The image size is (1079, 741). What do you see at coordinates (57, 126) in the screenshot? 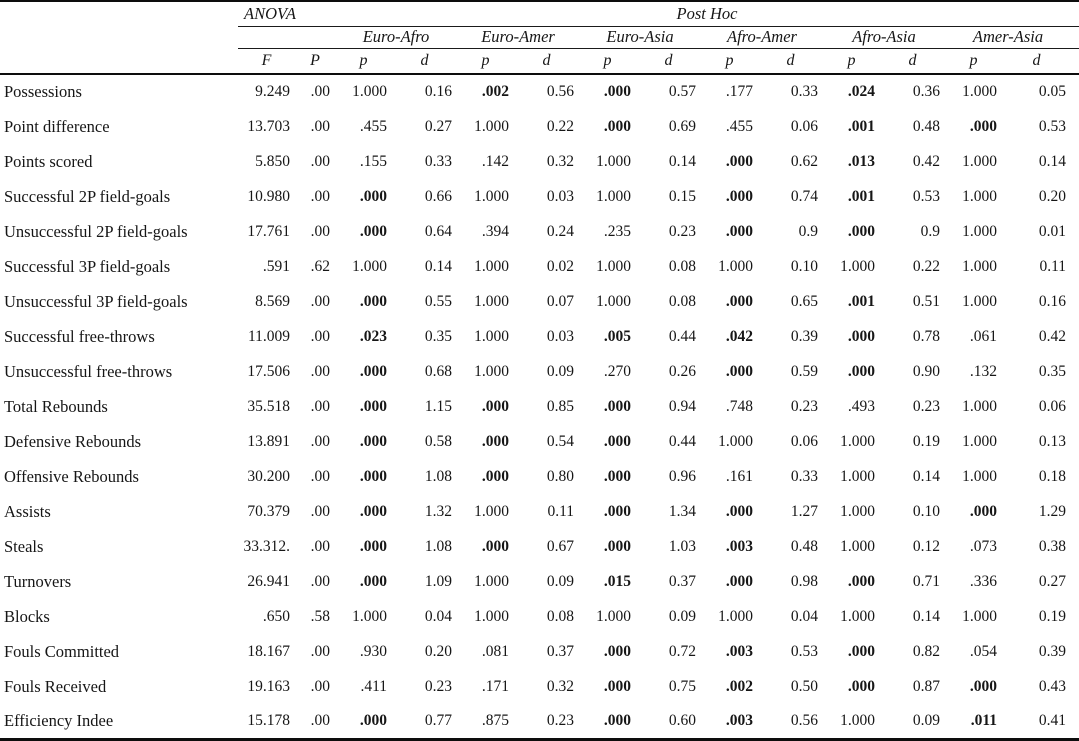
I see `row-label: Point difference` at bounding box center [57, 126].